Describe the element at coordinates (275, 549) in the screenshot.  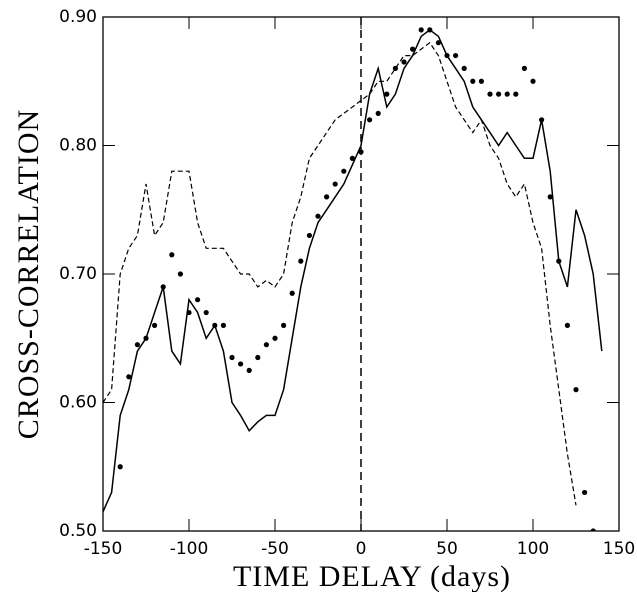
I see `x-tick-label: -50` at that location.